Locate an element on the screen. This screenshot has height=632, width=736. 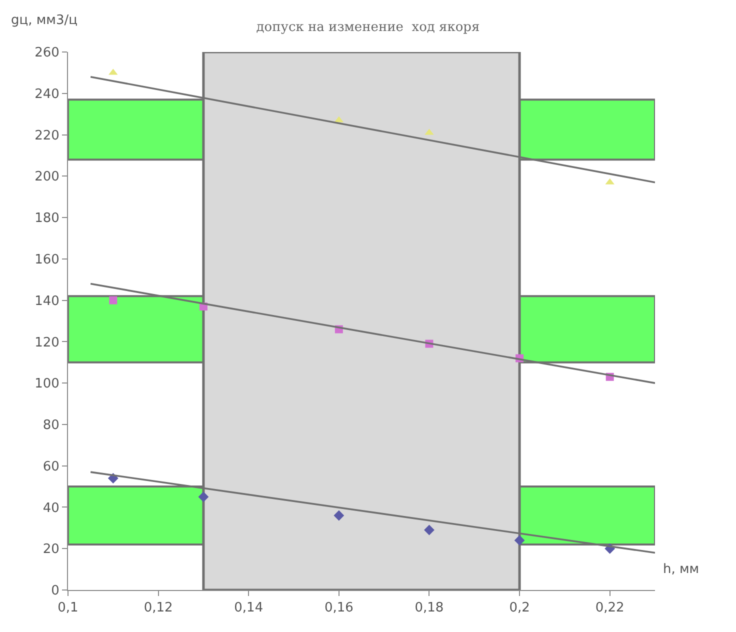
y-tick-label: 100 is located at coordinates (47, 384).